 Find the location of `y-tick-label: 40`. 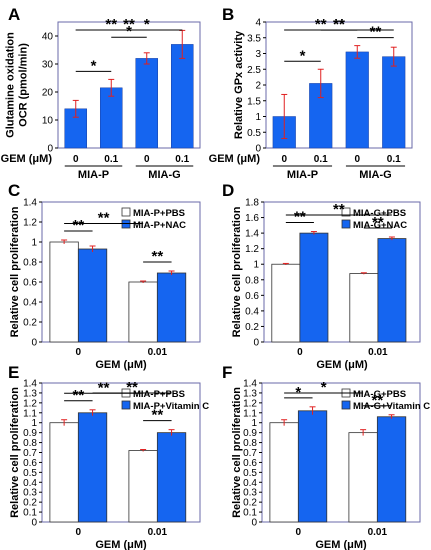

y-tick-label: 40 is located at coordinates (48, 37).